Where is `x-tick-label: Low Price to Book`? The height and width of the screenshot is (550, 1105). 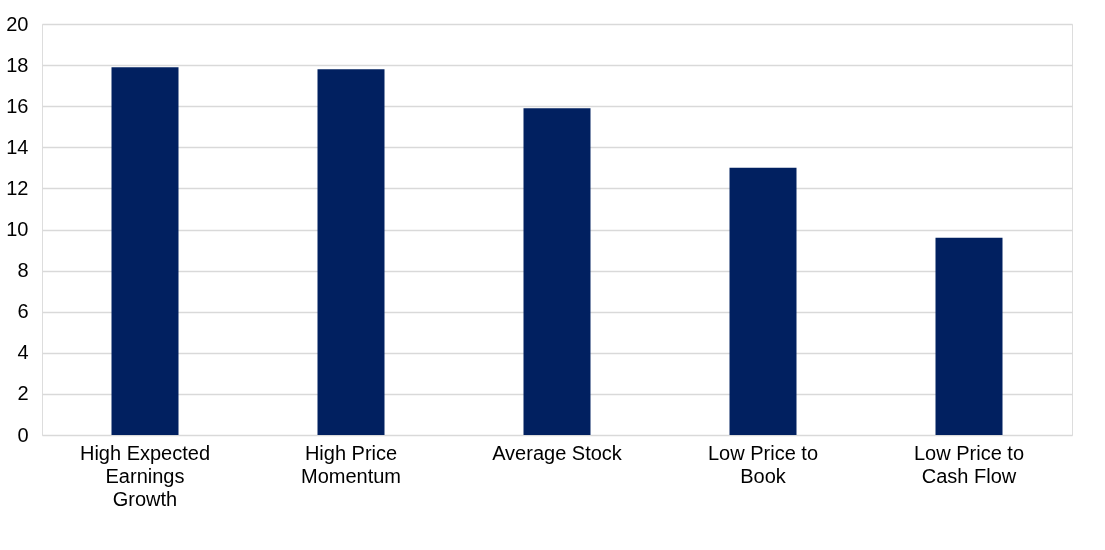 x-tick-label: Low Price to Book is located at coordinates (763, 464).